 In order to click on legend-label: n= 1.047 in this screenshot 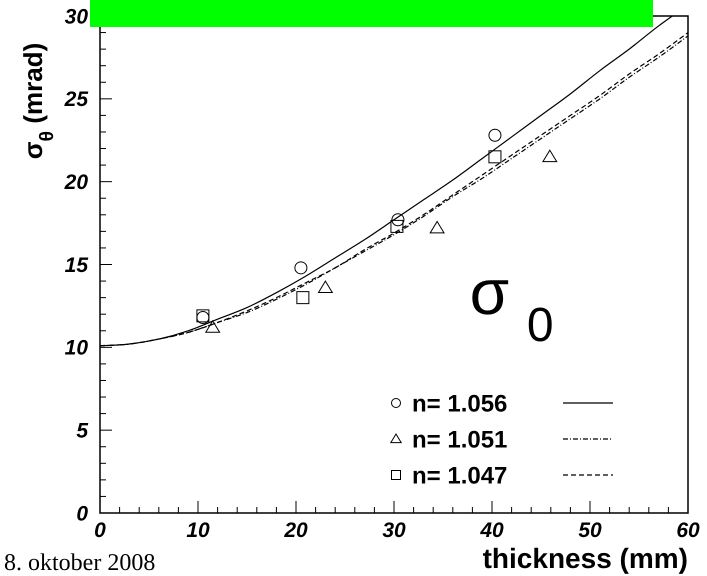, I will do `click(460, 476)`.